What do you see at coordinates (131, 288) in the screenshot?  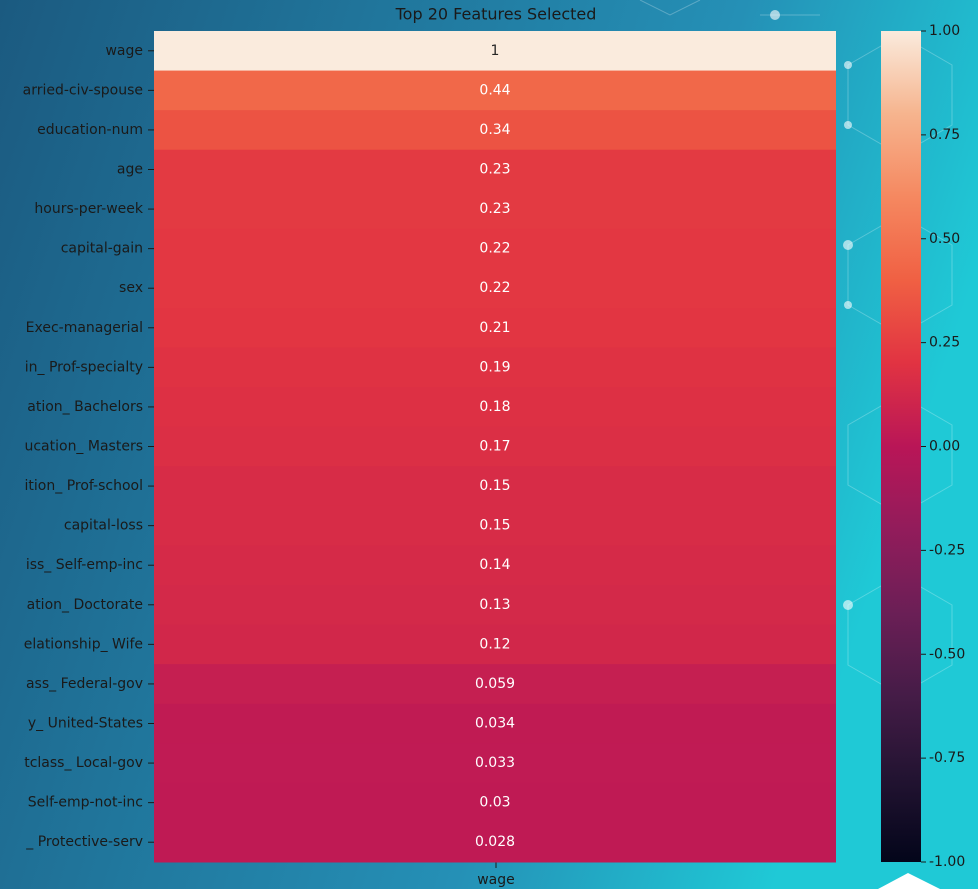 I see `y-tick-label: sex` at bounding box center [131, 288].